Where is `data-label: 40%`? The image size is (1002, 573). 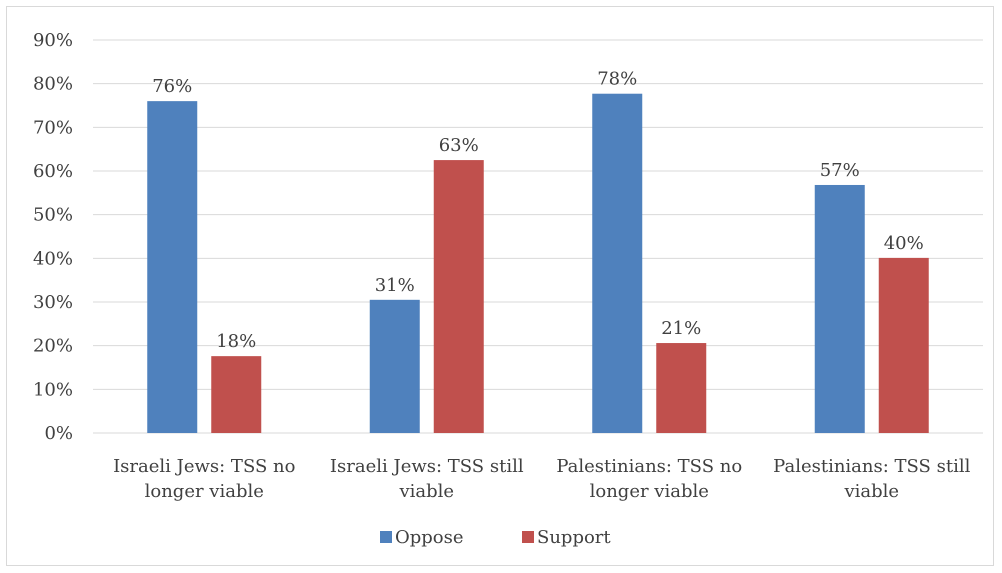
data-label: 40% is located at coordinates (904, 243).